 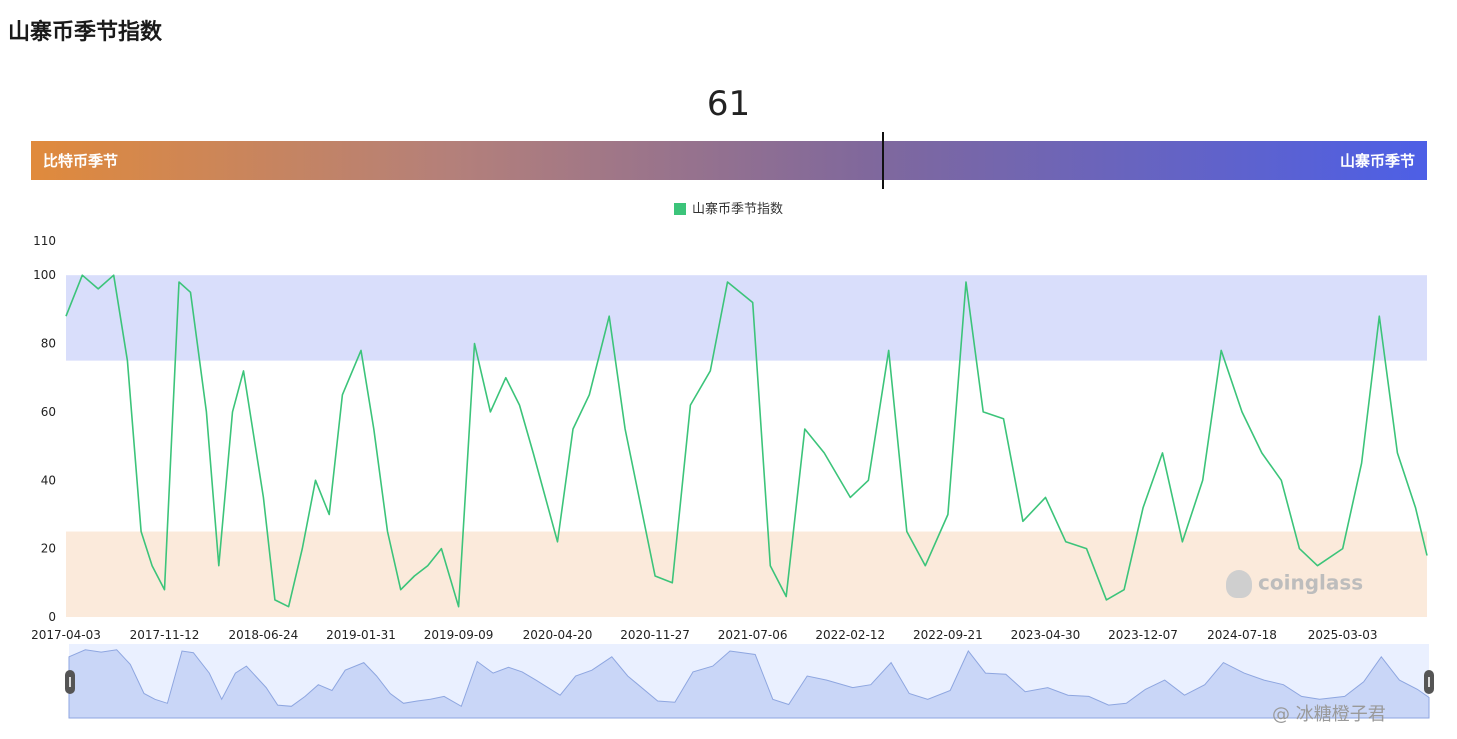 I want to click on coinglass-watermark: coinglass, so click(x=1294, y=584).